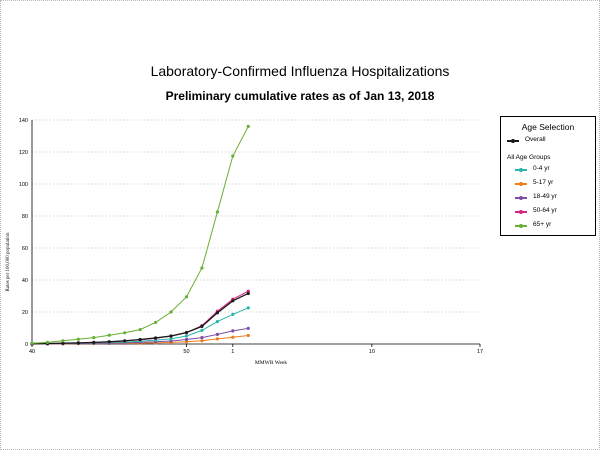 This screenshot has width=600, height=450. I want to click on data-point-50-64-yr, so click(248, 291).